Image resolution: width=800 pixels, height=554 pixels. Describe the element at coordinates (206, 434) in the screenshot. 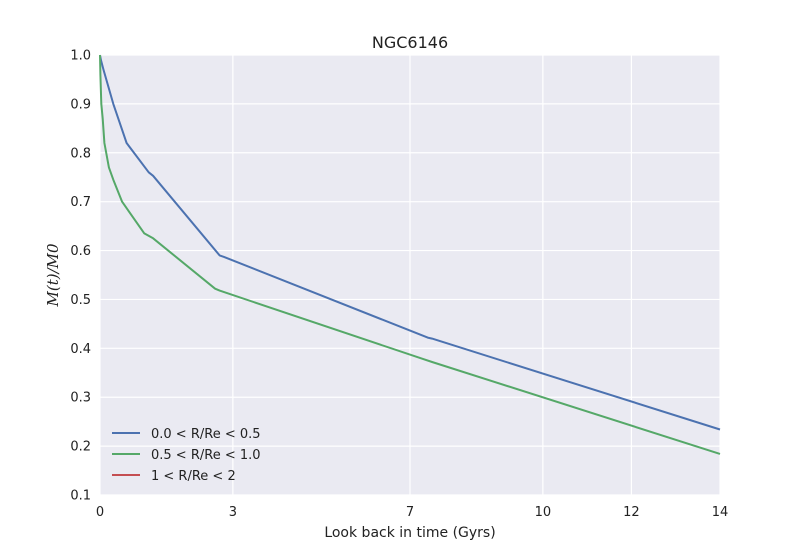

I see `legend-label-0: 0.0 < R/Re < 0.5` at that location.